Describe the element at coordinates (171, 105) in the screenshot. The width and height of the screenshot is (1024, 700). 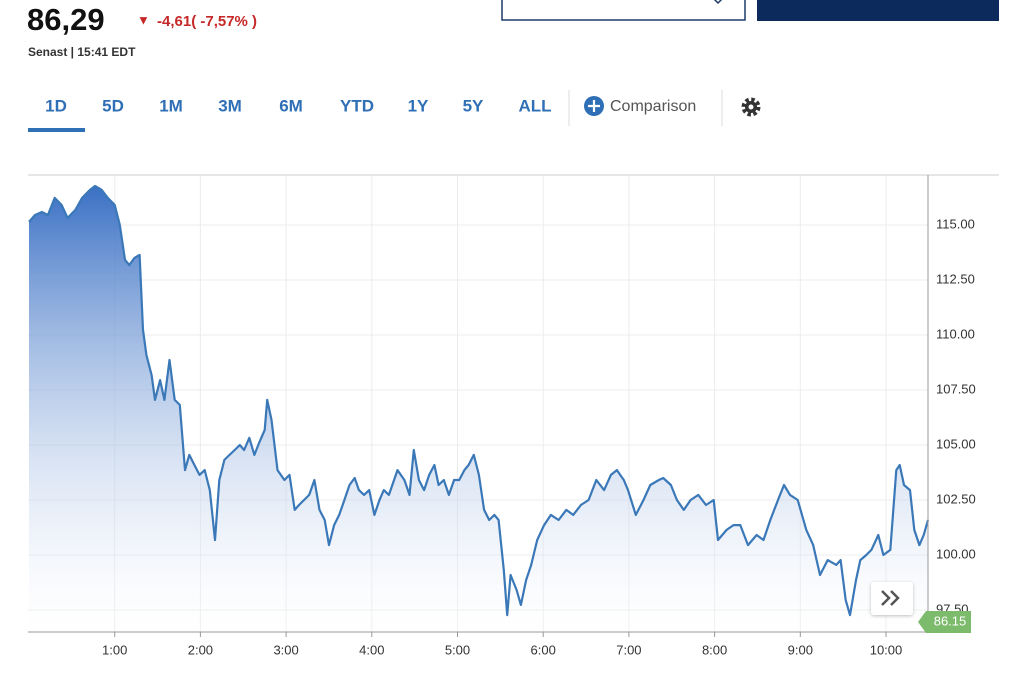
I see `range-tab: 1M` at that location.